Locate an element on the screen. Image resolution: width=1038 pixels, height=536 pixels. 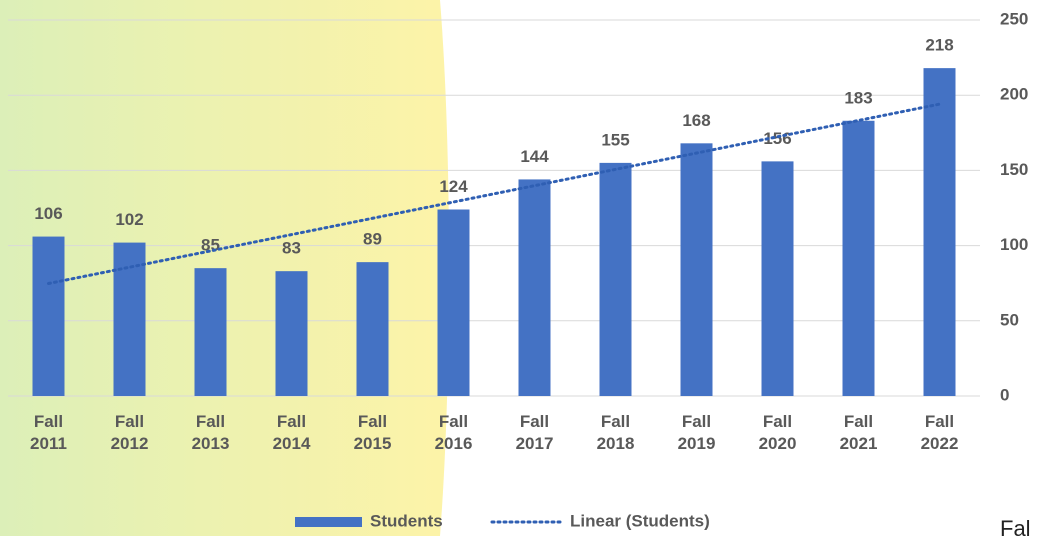
x-tick-label: Fall 2012 is located at coordinates (129, 432).